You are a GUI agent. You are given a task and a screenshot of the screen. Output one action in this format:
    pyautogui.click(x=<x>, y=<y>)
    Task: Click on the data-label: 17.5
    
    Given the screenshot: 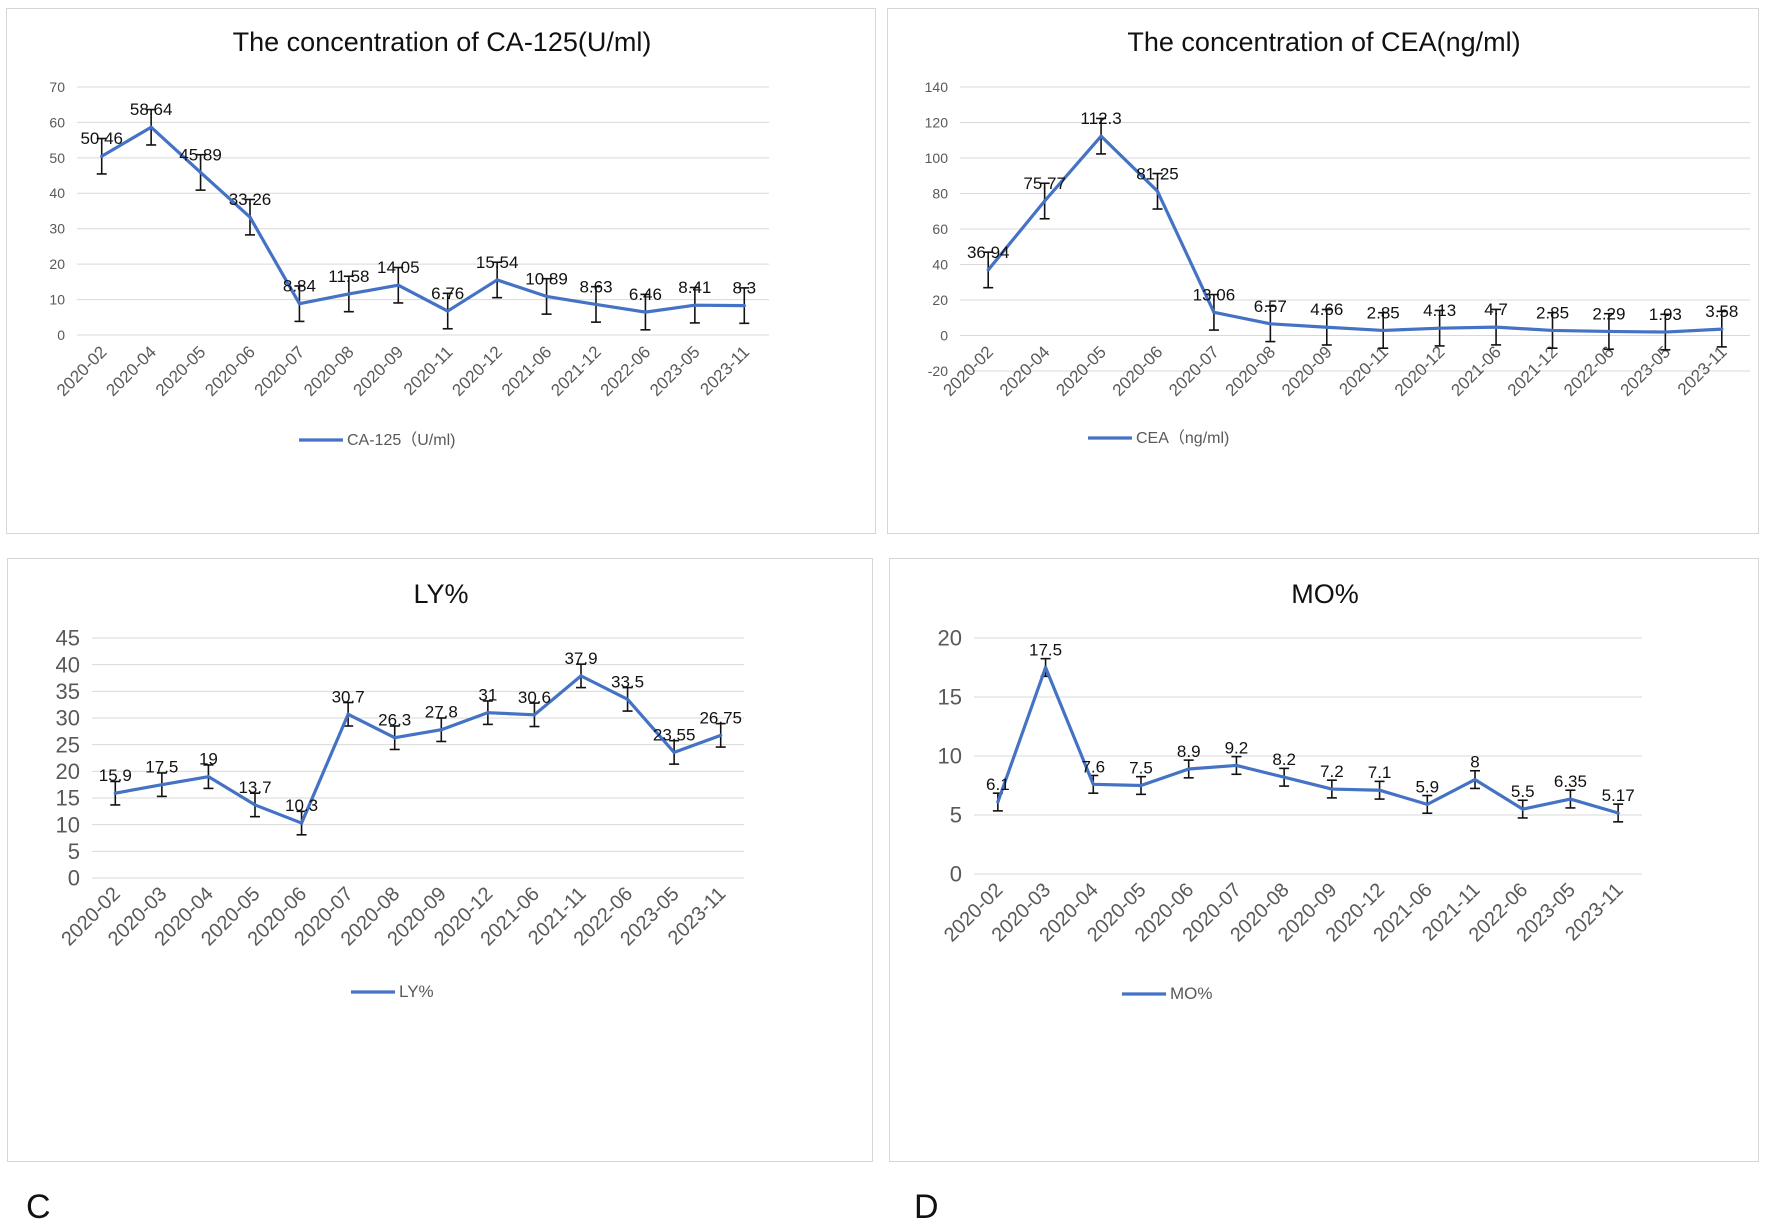 What is the action you would take?
    pyautogui.click(x=161, y=767)
    